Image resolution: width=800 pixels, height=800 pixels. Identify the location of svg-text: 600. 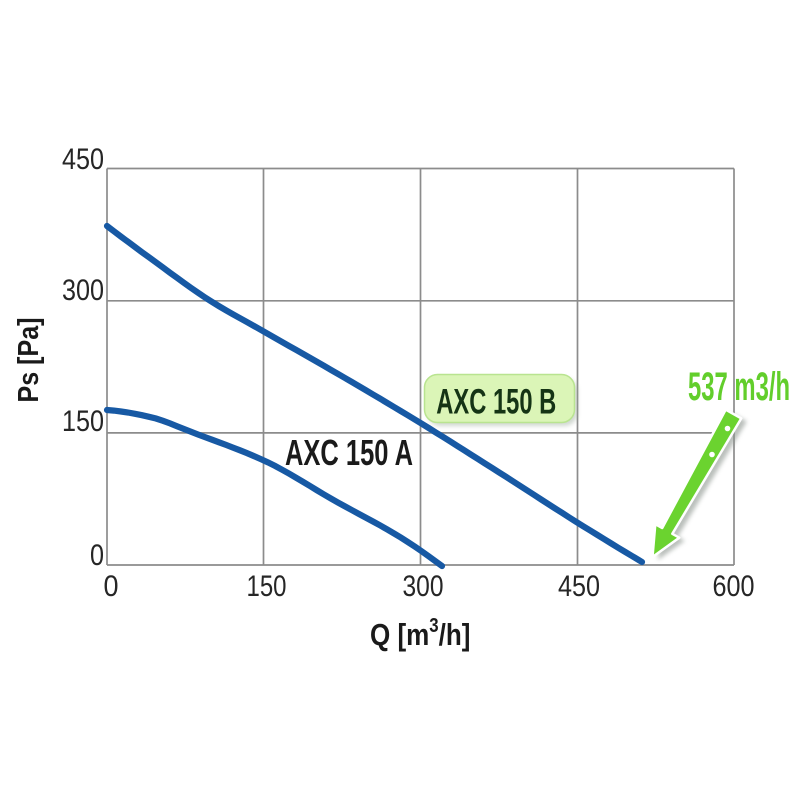
(734, 586).